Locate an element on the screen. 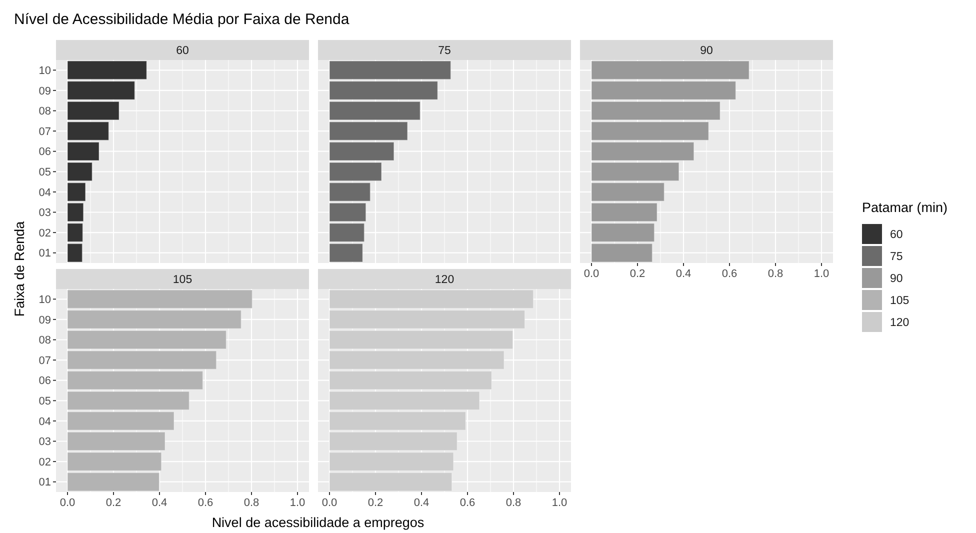 The width and height of the screenshot is (976, 533). chart-title: 105 is located at coordinates (182, 280).